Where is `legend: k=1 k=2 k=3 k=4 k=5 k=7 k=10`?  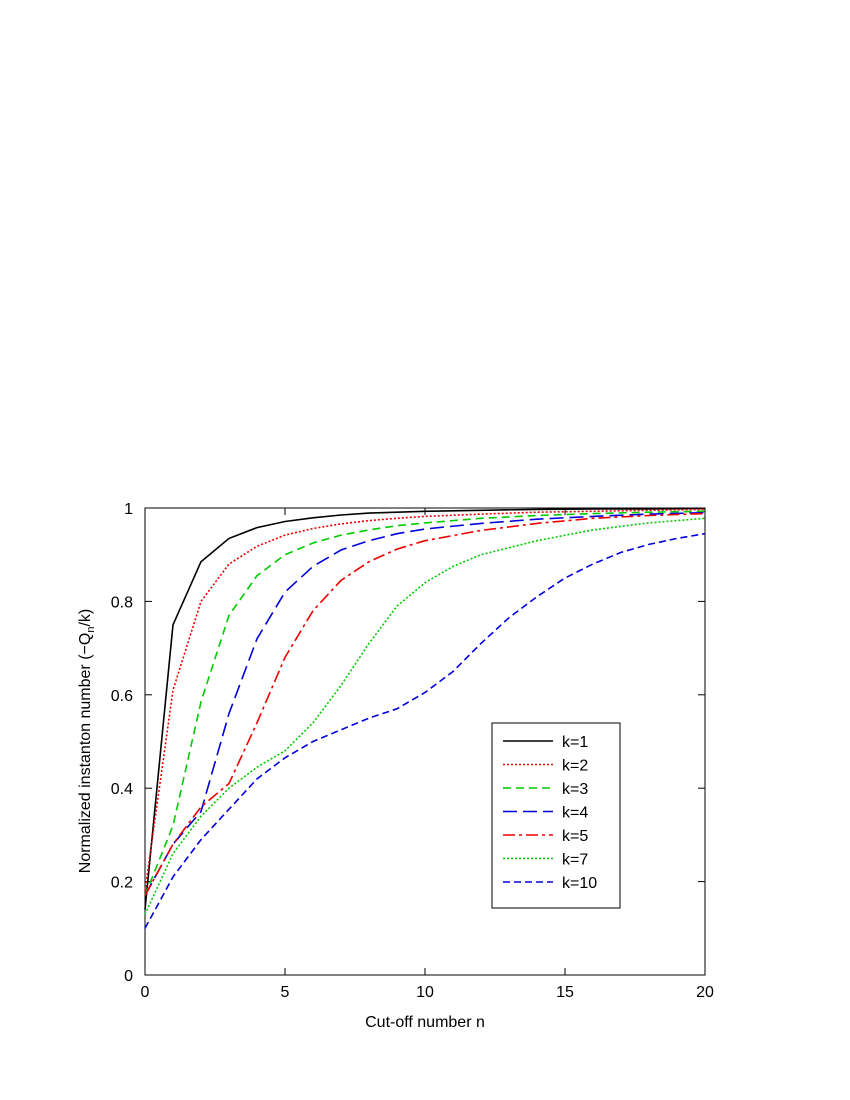
legend: k=1 k=2 k=3 k=4 k=5 k=7 k=10 is located at coordinates (556, 815).